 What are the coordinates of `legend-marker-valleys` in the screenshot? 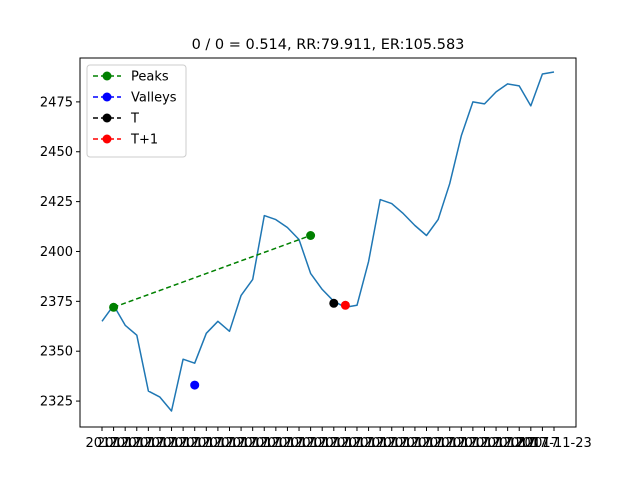 It's located at (107, 97).